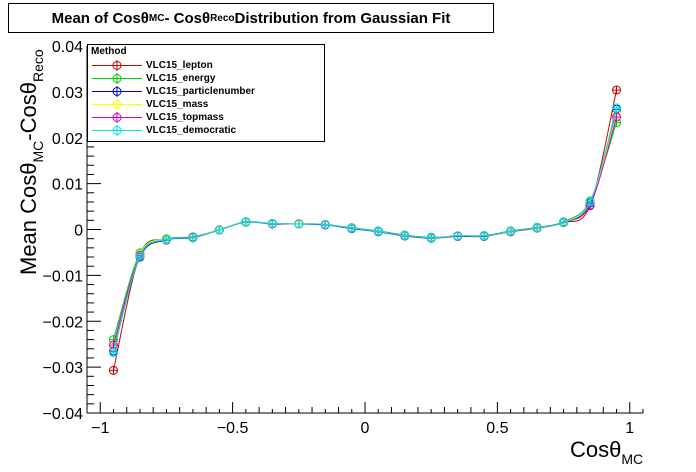 This screenshot has height=472, width=696. Describe the element at coordinates (31, 162) in the screenshot. I see `y-axis-title: Mean CosθMC-CosθReco` at that location.